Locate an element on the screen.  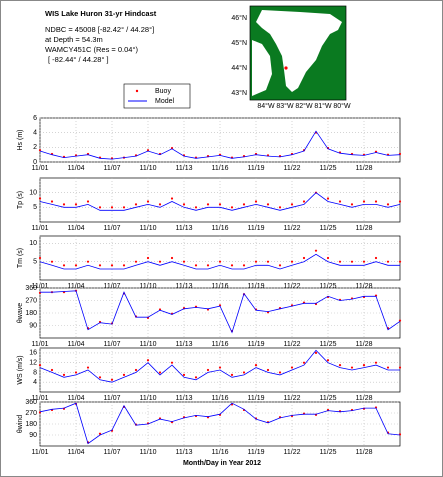
y-axis-label: θwind is located at coordinates (20, 424).